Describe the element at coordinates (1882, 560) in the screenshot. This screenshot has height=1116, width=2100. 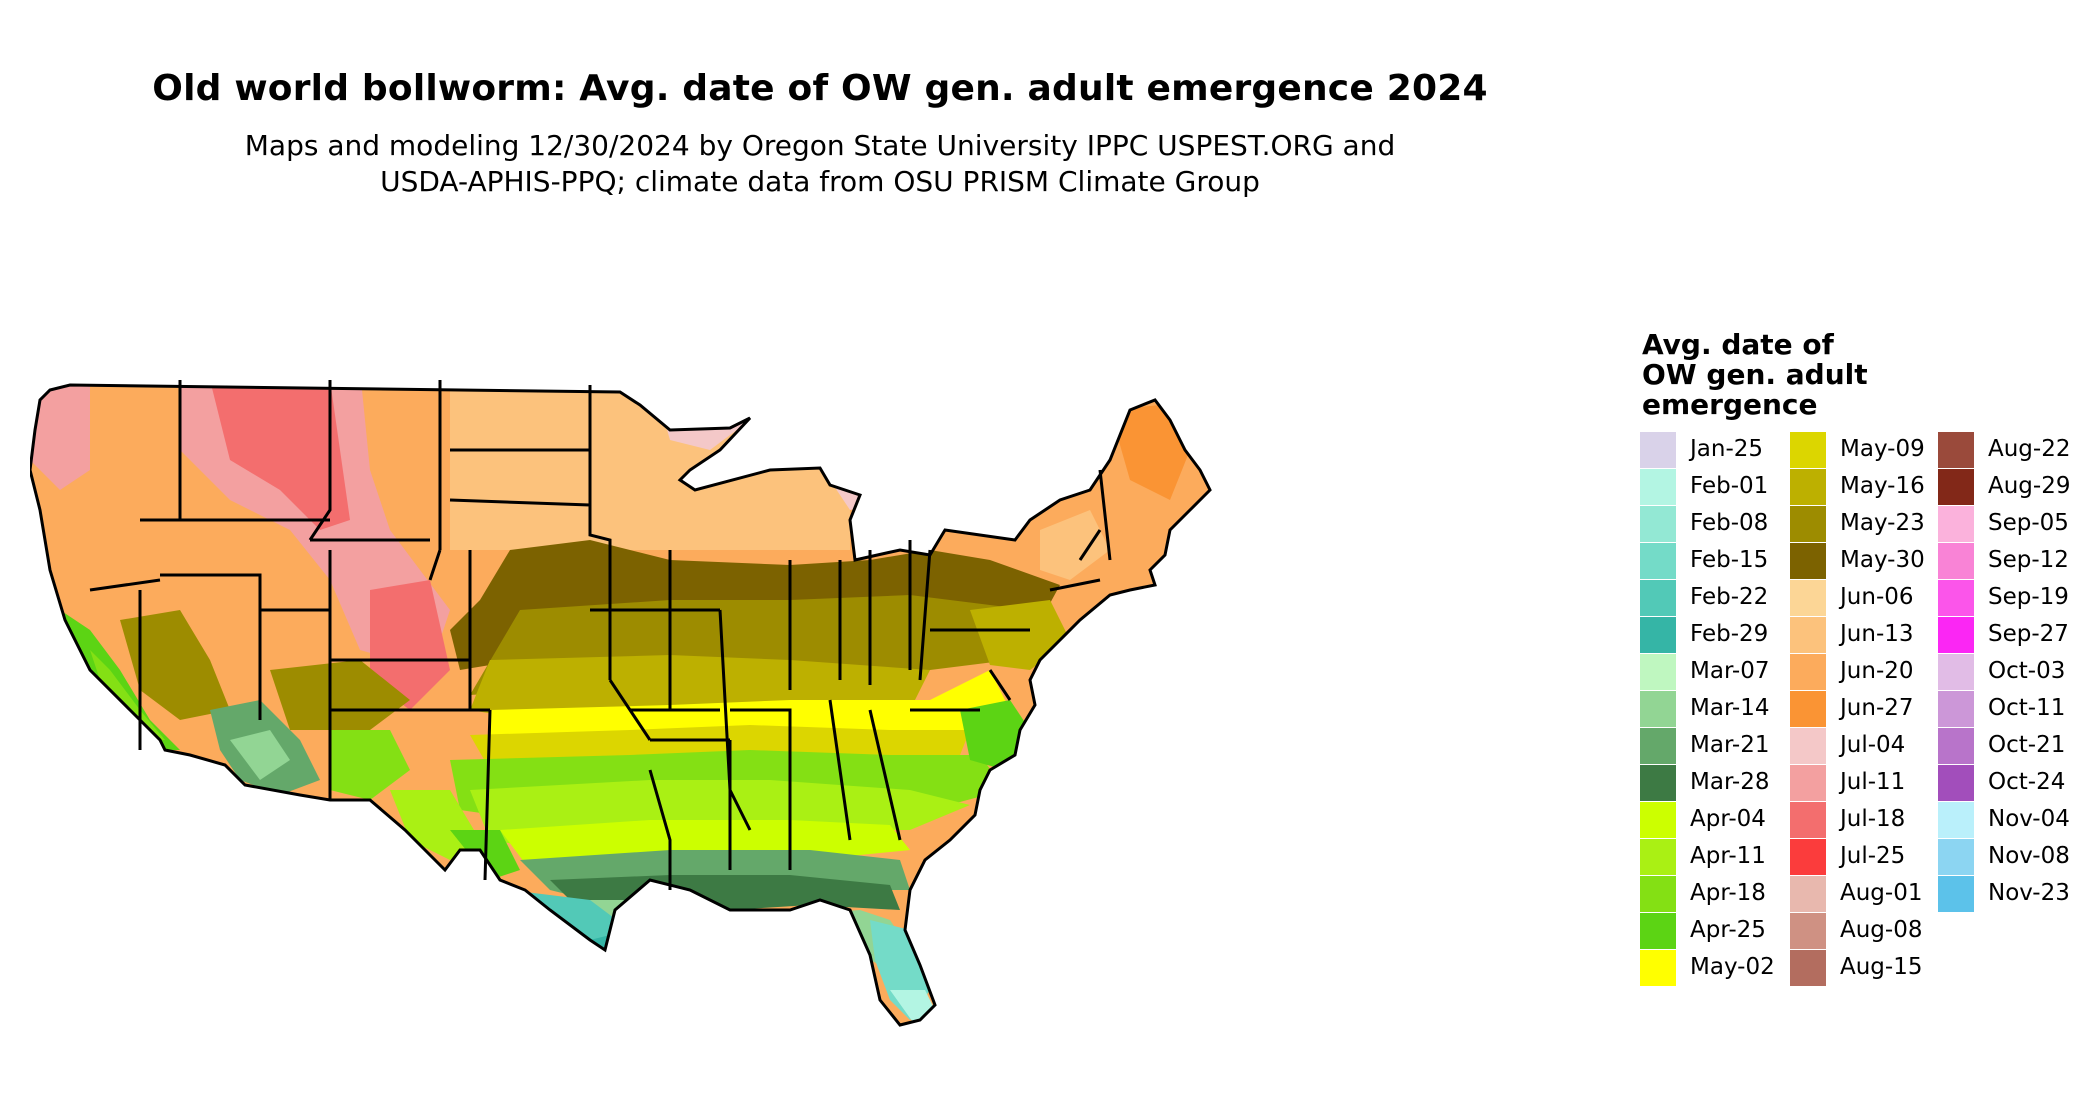
I see `legend-label: May-30` at that location.